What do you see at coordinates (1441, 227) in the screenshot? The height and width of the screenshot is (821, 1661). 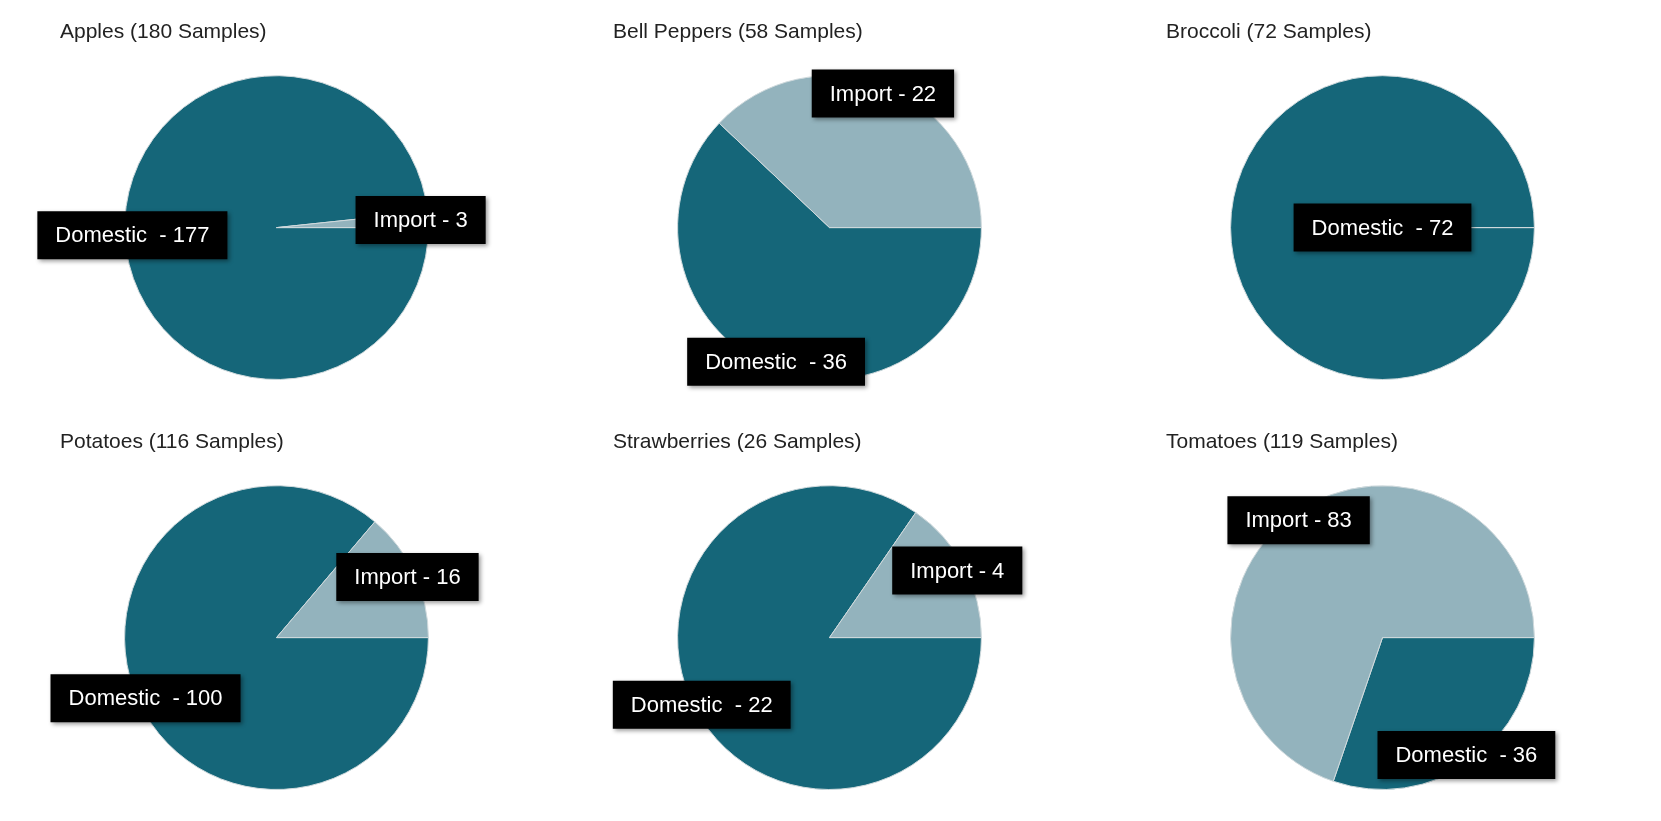 I see `data-label: 72` at bounding box center [1441, 227].